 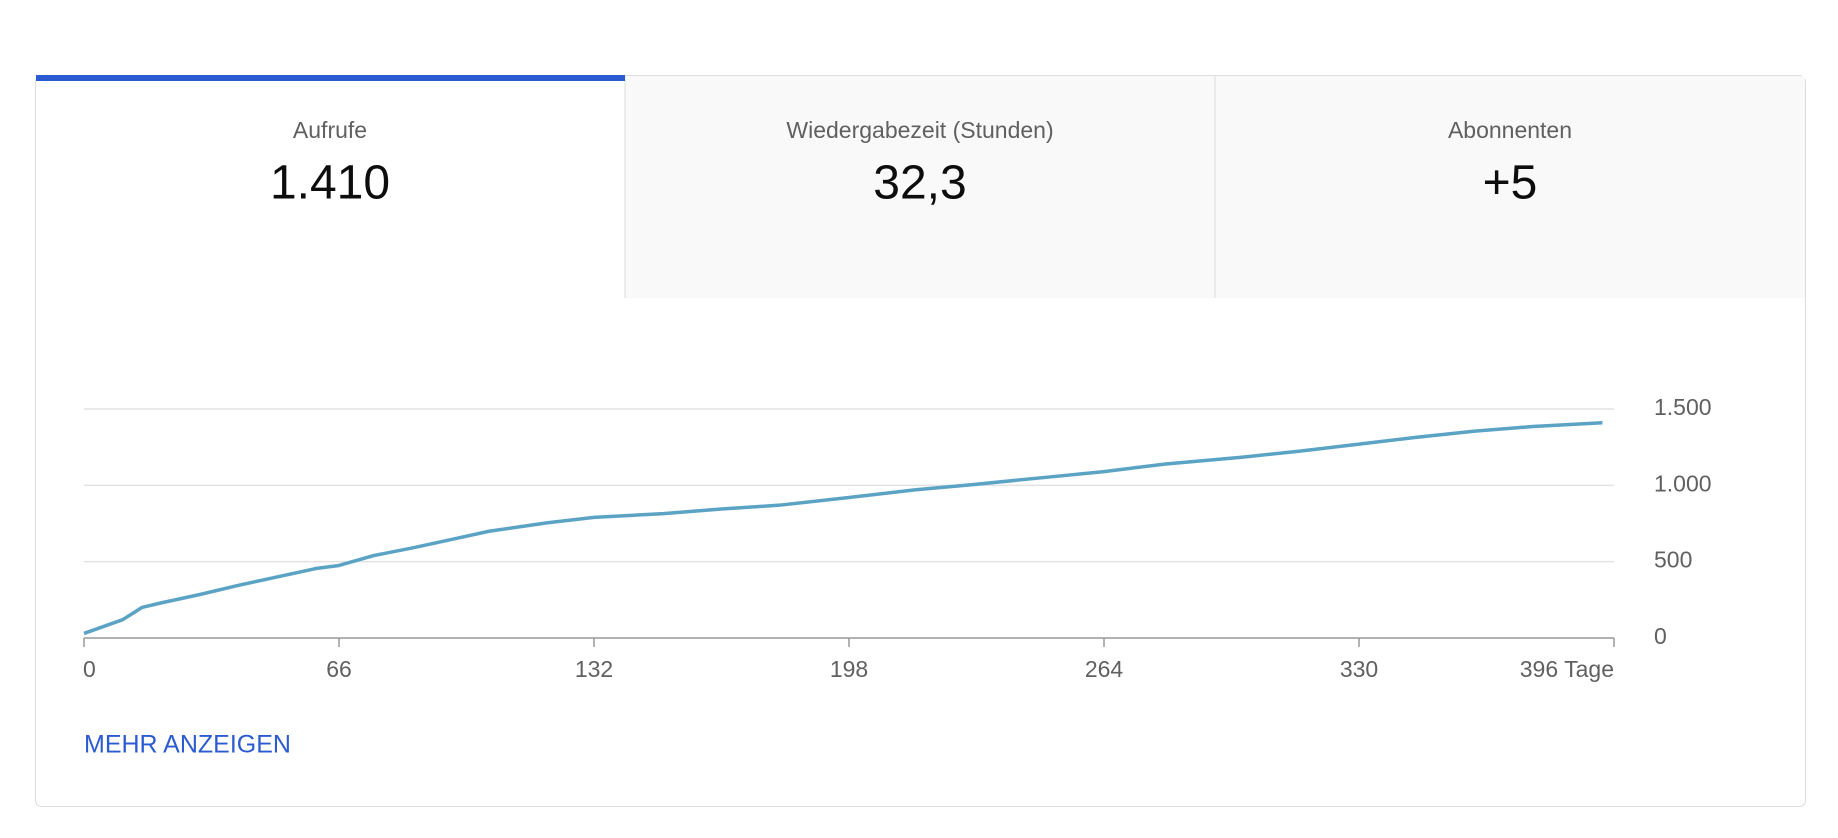 I want to click on x-tick-label: 132, so click(x=594, y=669).